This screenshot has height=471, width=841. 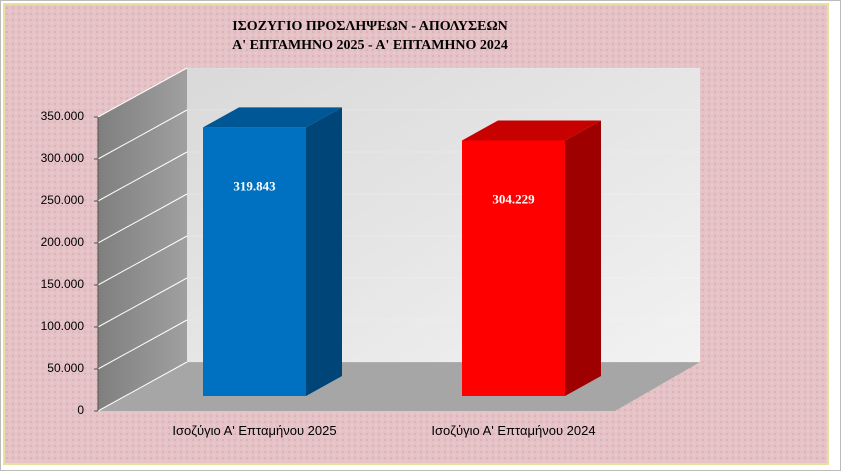 What do you see at coordinates (63, 242) in the screenshot?
I see `y-tick-label: 200.000` at bounding box center [63, 242].